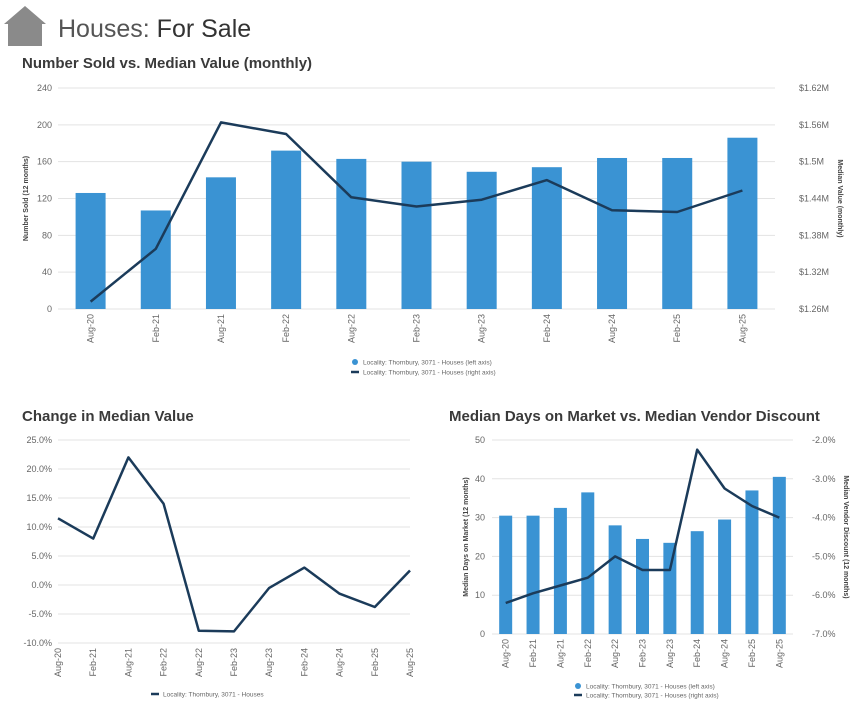 The height and width of the screenshot is (710, 851). Describe the element at coordinates (824, 634) in the screenshot. I see `y2-tick-label: -7.0%` at that location.